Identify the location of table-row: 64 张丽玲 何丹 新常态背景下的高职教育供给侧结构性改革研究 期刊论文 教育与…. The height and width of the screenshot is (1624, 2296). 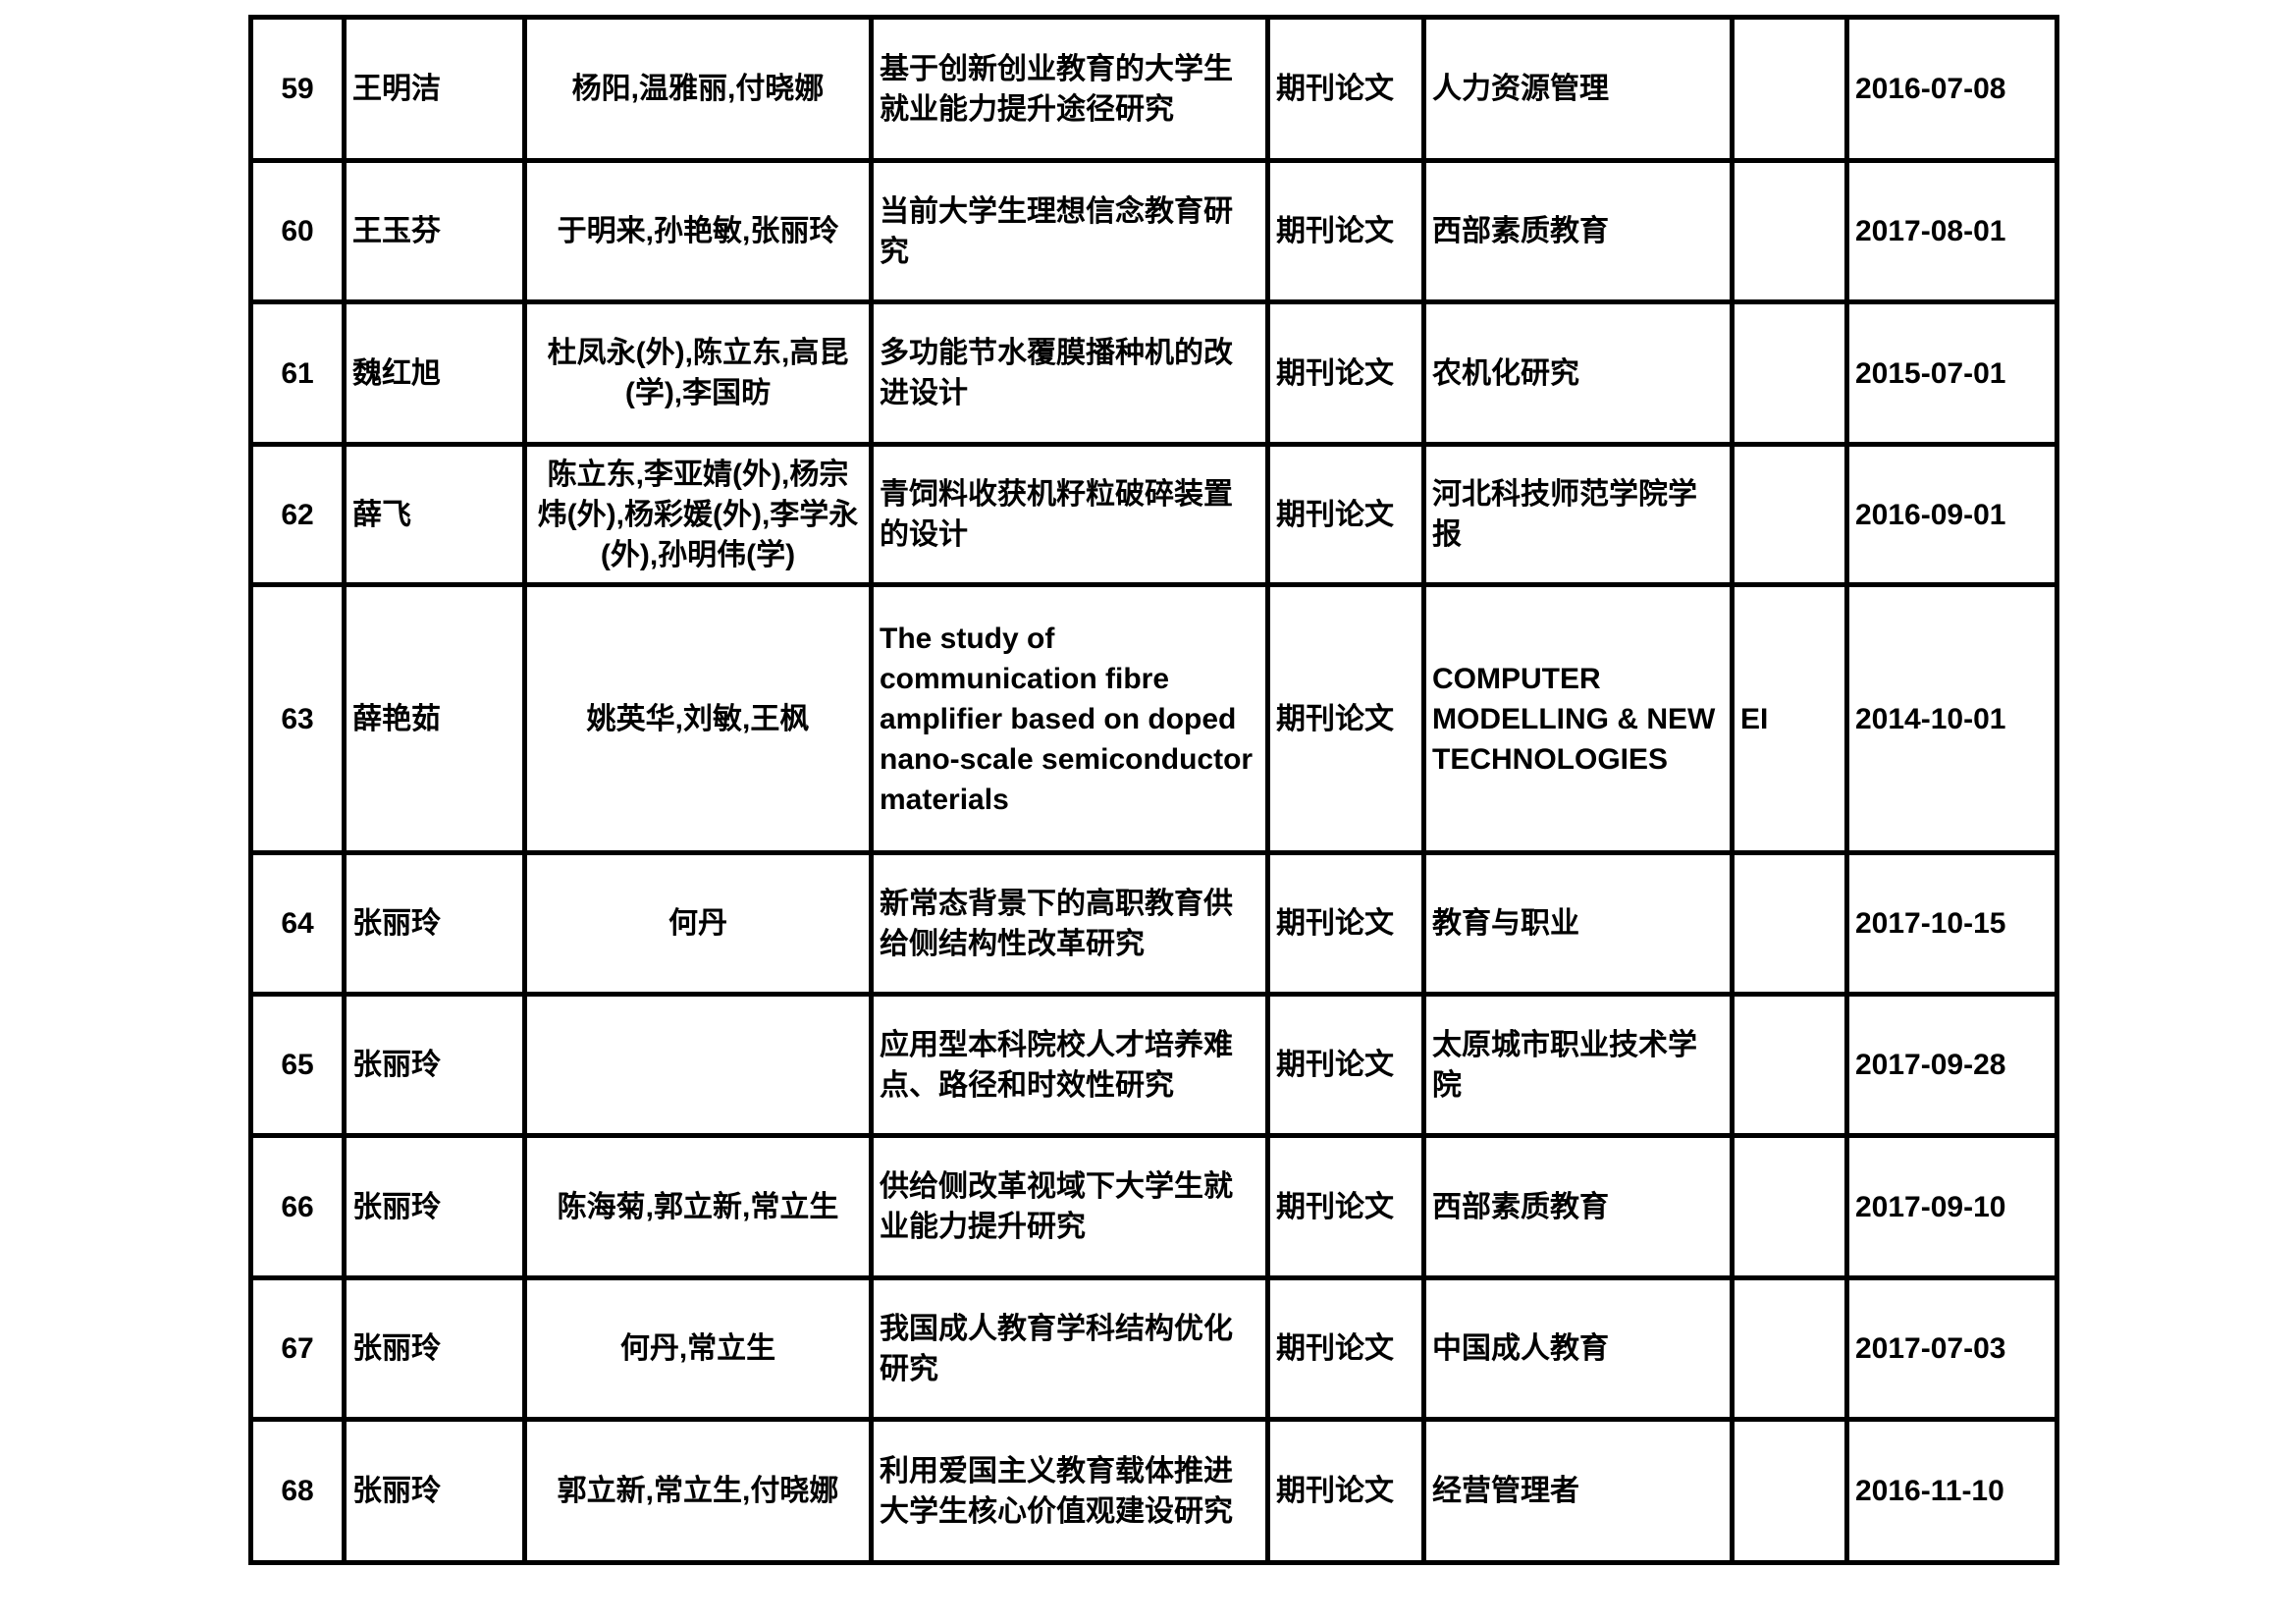
(1153, 923).